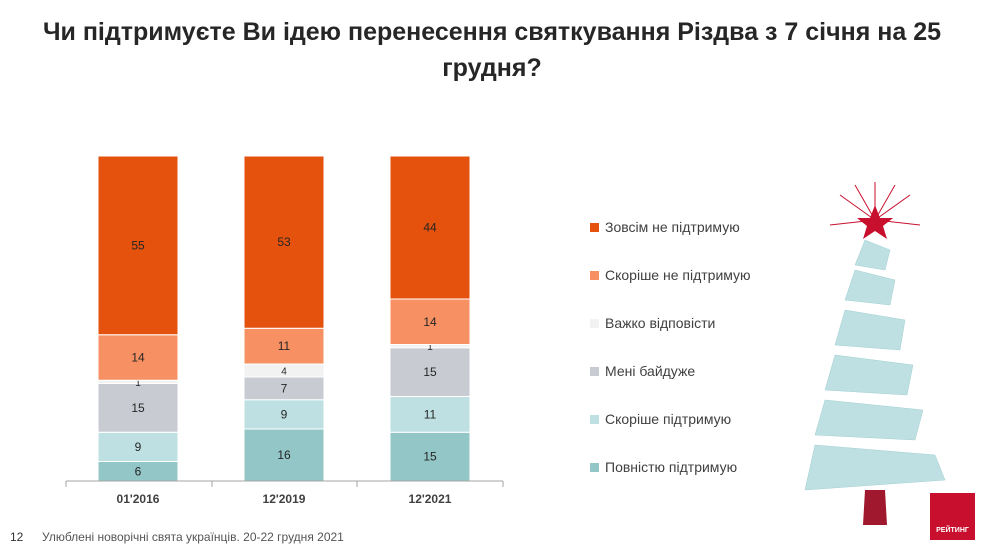 The image size is (984, 547). Describe the element at coordinates (430, 499) in the screenshot. I see `x-tick-label: 12'2021` at that location.